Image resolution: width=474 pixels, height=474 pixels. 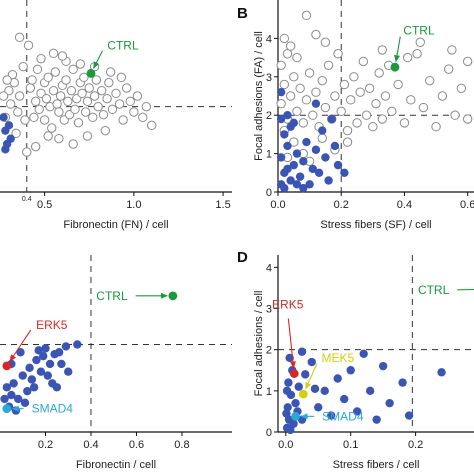 What do you see at coordinates (181, 445) in the screenshot?
I see `x-tick-label: 0.8` at bounding box center [181, 445].